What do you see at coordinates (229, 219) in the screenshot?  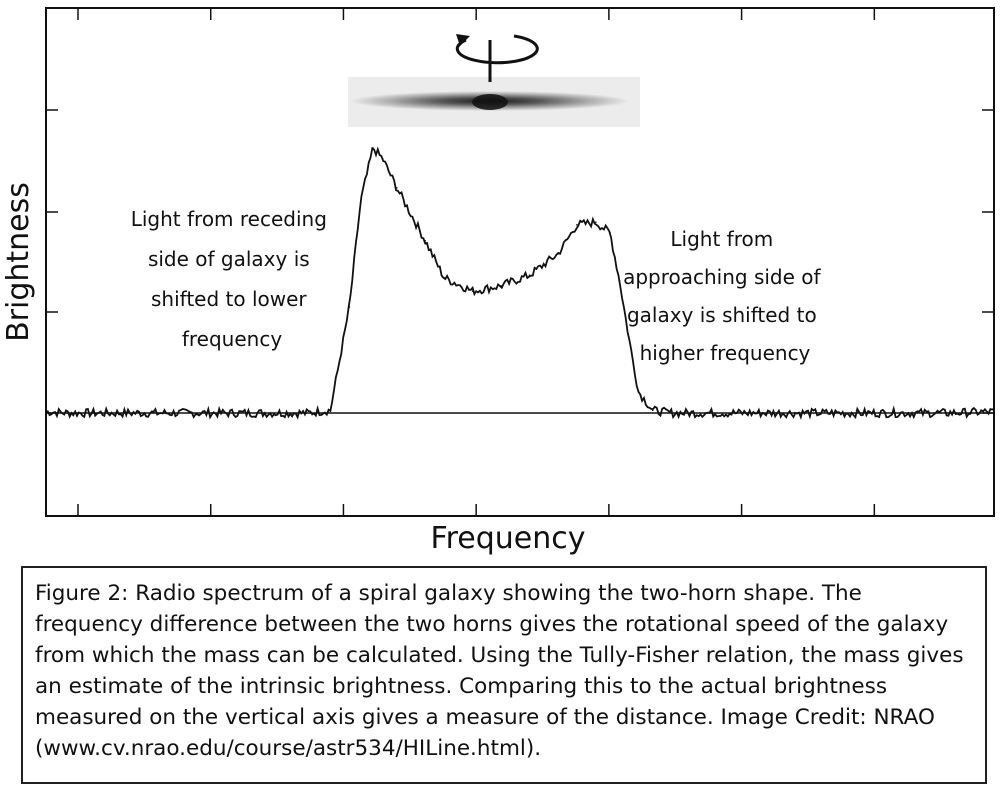 I see `annotation-receding-line: Light from receding` at bounding box center [229, 219].